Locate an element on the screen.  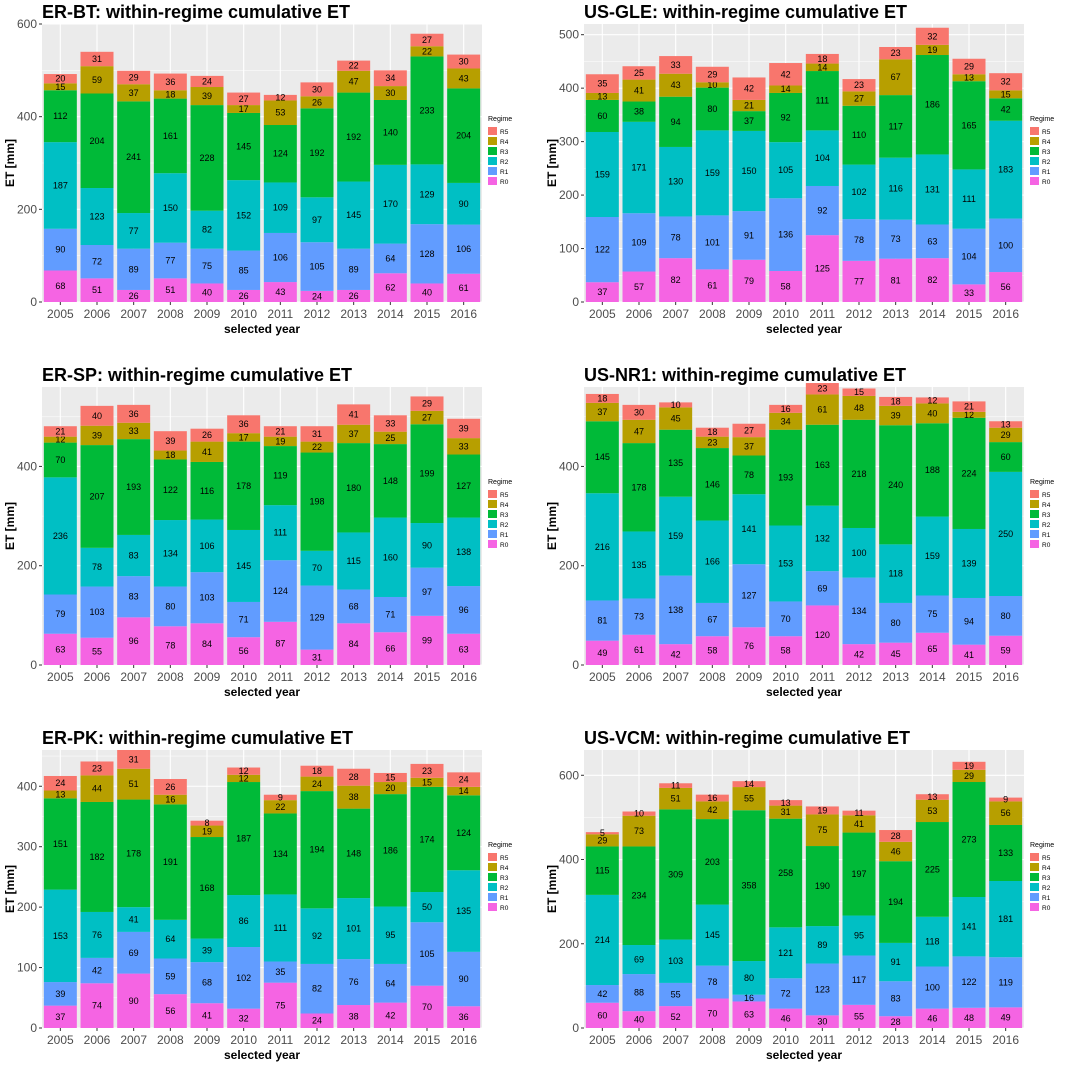
x-tick-label: 2007 is located at coordinates (675, 1040).